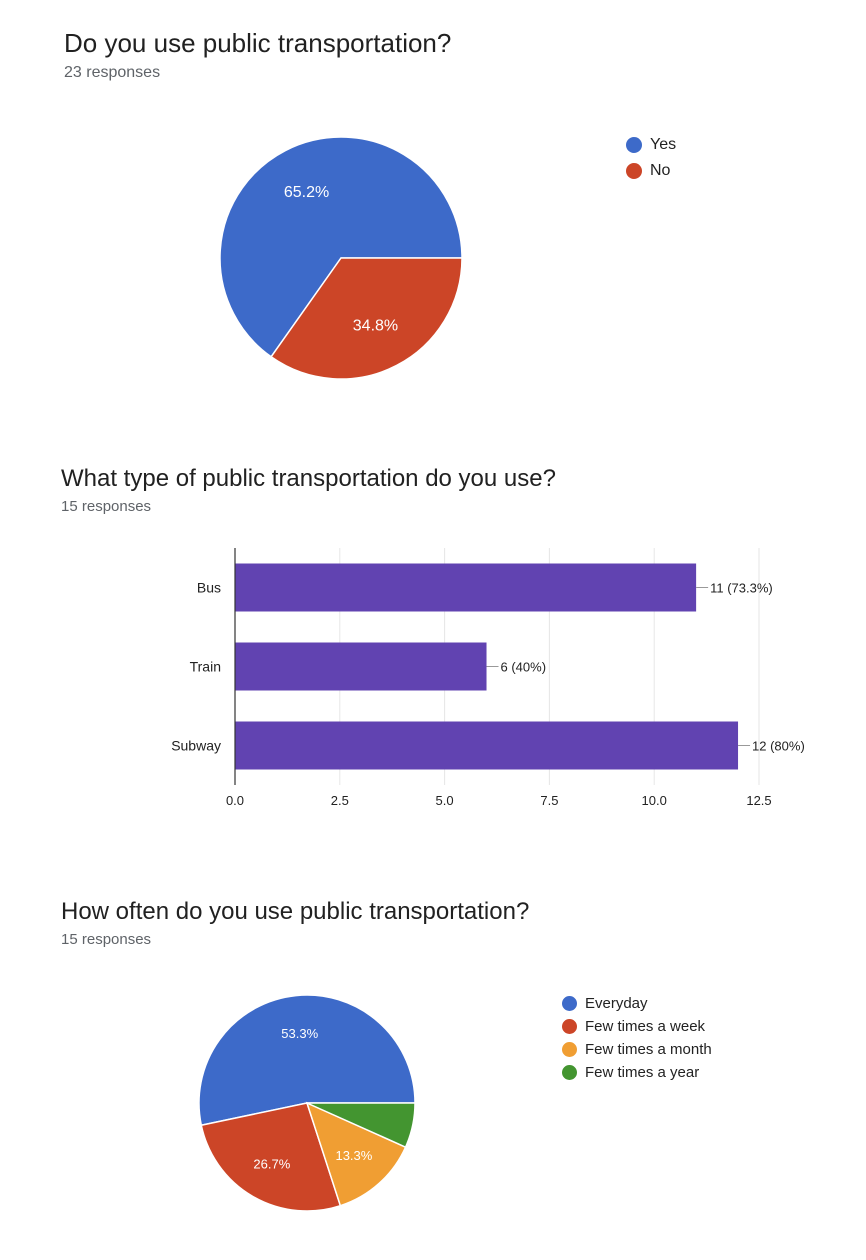 This screenshot has width=866, height=1260. Describe the element at coordinates (616, 1003) in the screenshot. I see `legend-label: Everyday` at that location.